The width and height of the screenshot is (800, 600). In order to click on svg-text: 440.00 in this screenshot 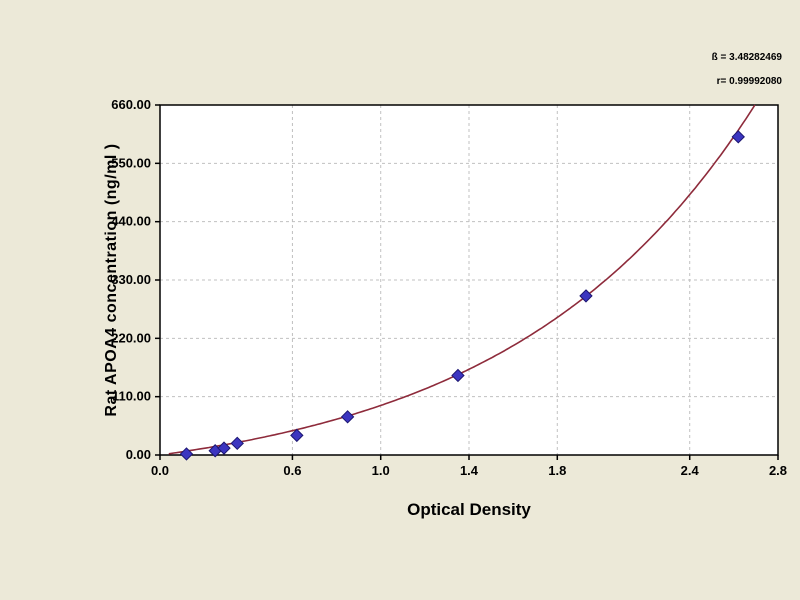, I will do `click(131, 221)`.